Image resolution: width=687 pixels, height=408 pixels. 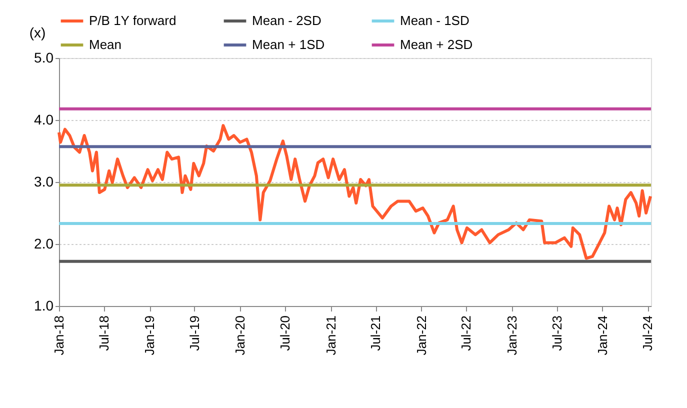 I want to click on x-tick-label: Jul-20, so click(x=285, y=333).